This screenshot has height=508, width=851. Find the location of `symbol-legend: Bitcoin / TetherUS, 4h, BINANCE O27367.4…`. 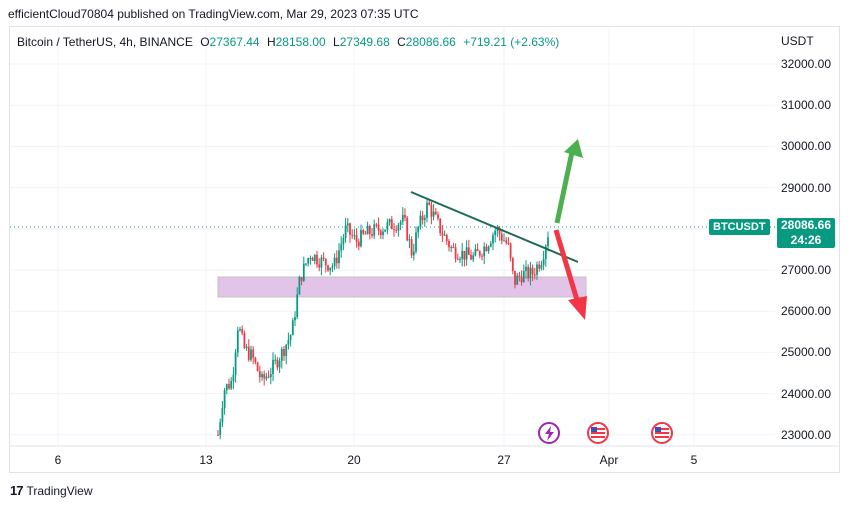

symbol-legend: Bitcoin / TetherUS, 4h, BINANCE O27367.4… is located at coordinates (288, 42).